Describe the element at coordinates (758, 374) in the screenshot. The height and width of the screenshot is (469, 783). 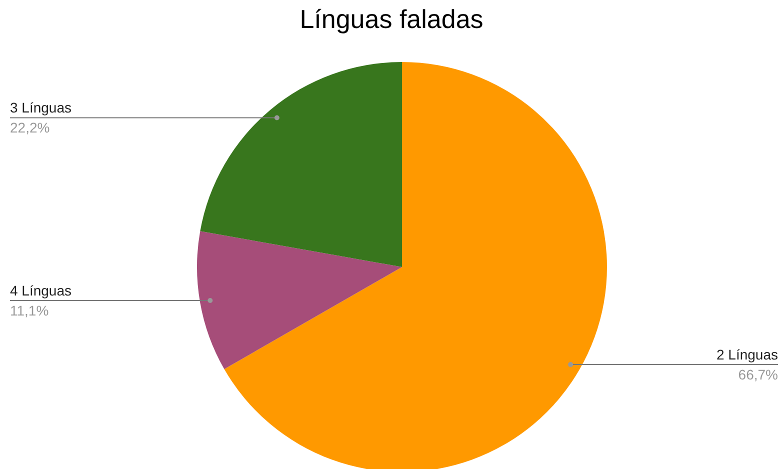
I see `data-label: 66,7%` at that location.